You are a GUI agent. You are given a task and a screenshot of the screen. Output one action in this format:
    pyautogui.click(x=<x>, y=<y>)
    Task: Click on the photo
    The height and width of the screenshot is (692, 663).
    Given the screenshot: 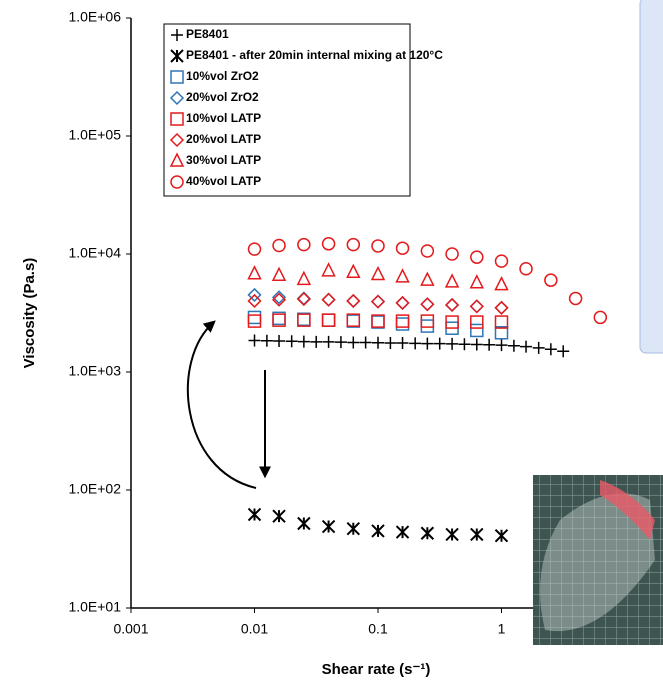 What is the action you would take?
    pyautogui.click(x=598, y=560)
    